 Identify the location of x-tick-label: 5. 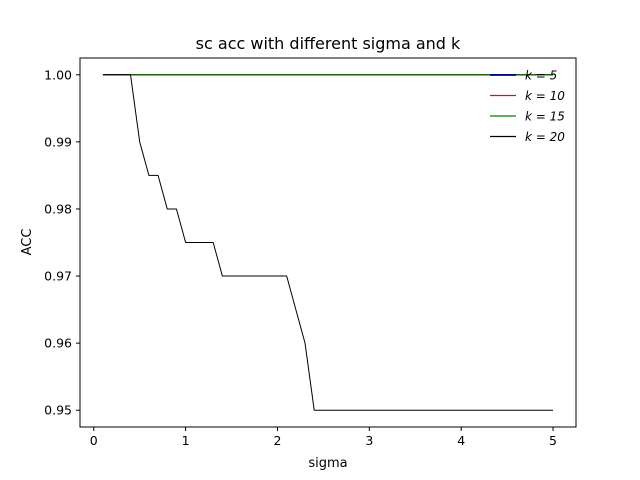
(553, 440).